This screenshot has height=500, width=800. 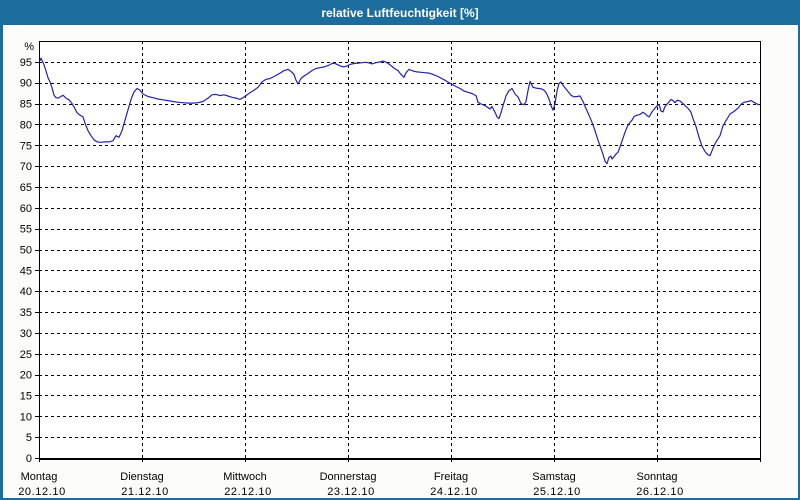 What do you see at coordinates (29, 47) in the screenshot?
I see `y-axis-unit-label: %` at bounding box center [29, 47].